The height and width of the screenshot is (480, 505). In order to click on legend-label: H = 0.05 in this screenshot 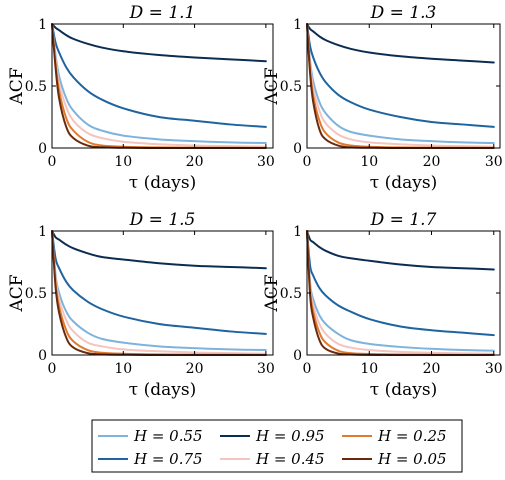, I will do `click(412, 459)`.